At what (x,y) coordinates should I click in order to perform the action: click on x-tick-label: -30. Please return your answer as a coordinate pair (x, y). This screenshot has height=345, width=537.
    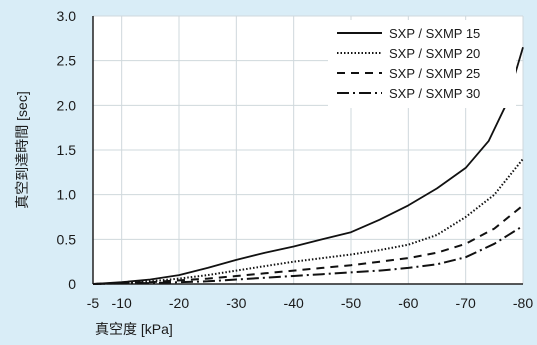
    Looking at the image, I should click on (236, 303).